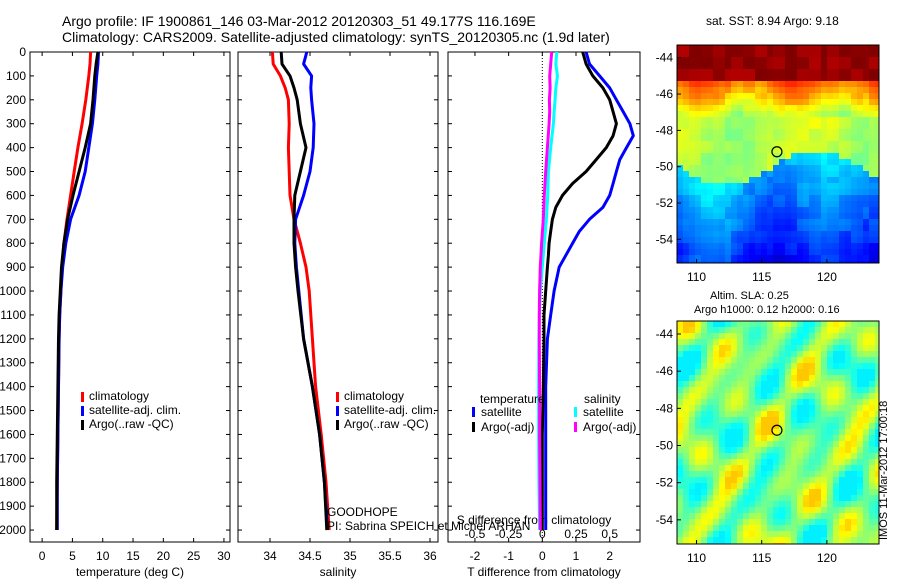  I want to click on x2-axis-label: S difference from climatology, so click(534, 520).